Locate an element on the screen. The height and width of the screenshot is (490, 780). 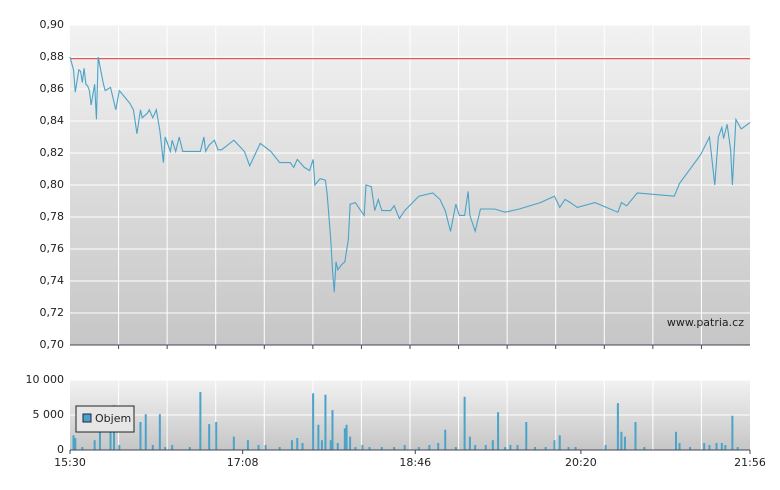
y-tick-label: 0,86 is located at coordinates (52, 88).